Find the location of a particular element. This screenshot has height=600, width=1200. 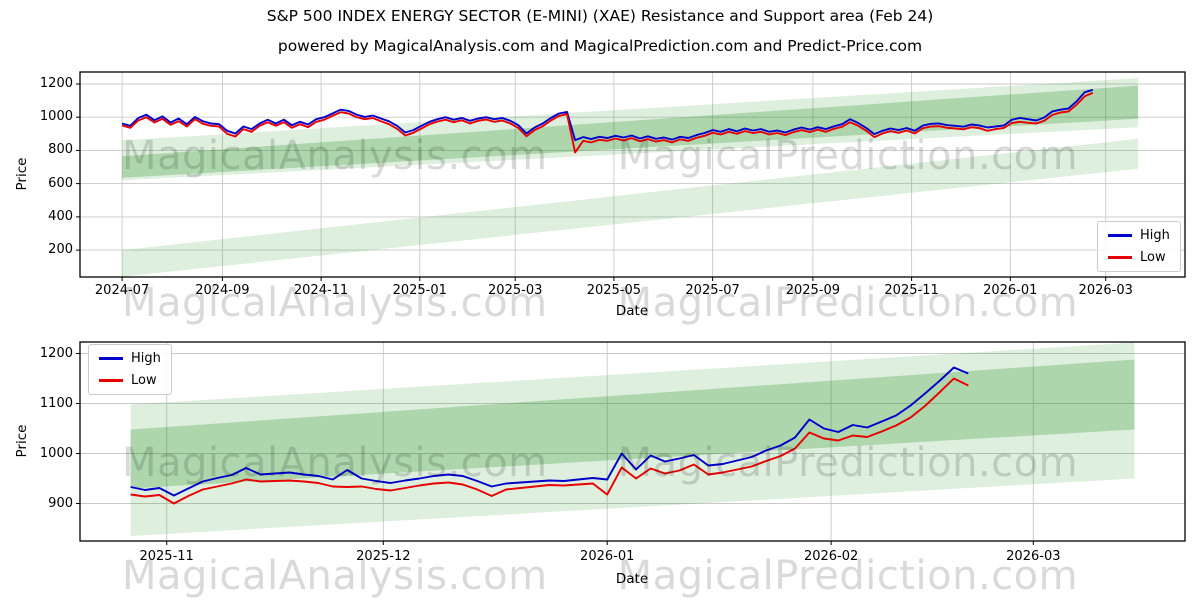

bottom-chart-x-axis-label: Date is located at coordinates (632, 579).